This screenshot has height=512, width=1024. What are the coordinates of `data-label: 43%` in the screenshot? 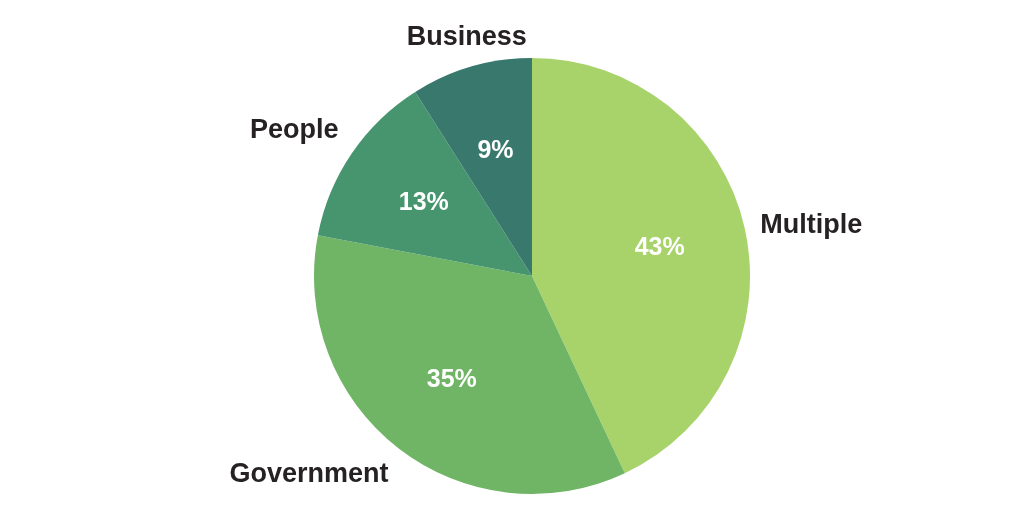 It's located at (659, 246).